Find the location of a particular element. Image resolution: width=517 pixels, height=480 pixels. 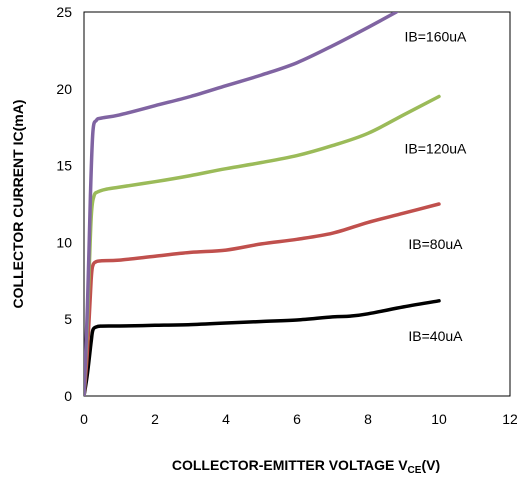

series-labels: IB=160uA IB=120uA IB=80uA IB=40uA is located at coordinates (436, 187).